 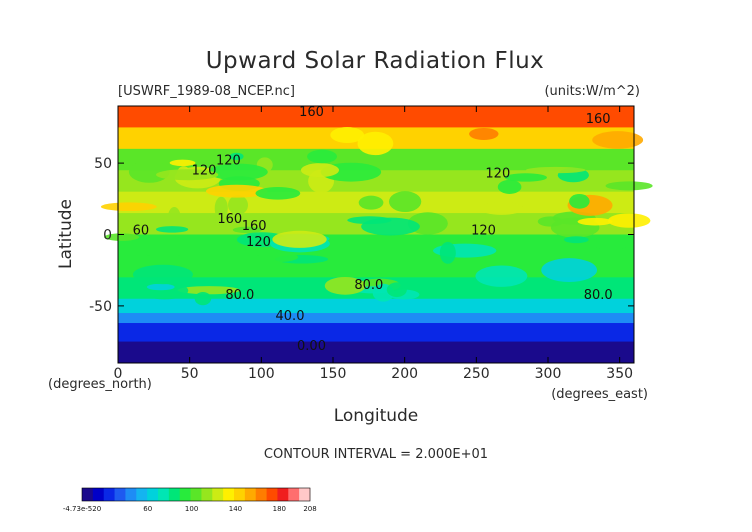 What do you see at coordinates (279, 509) in the screenshot?
I see `colorbar-tick-label: 180` at bounding box center [279, 509].